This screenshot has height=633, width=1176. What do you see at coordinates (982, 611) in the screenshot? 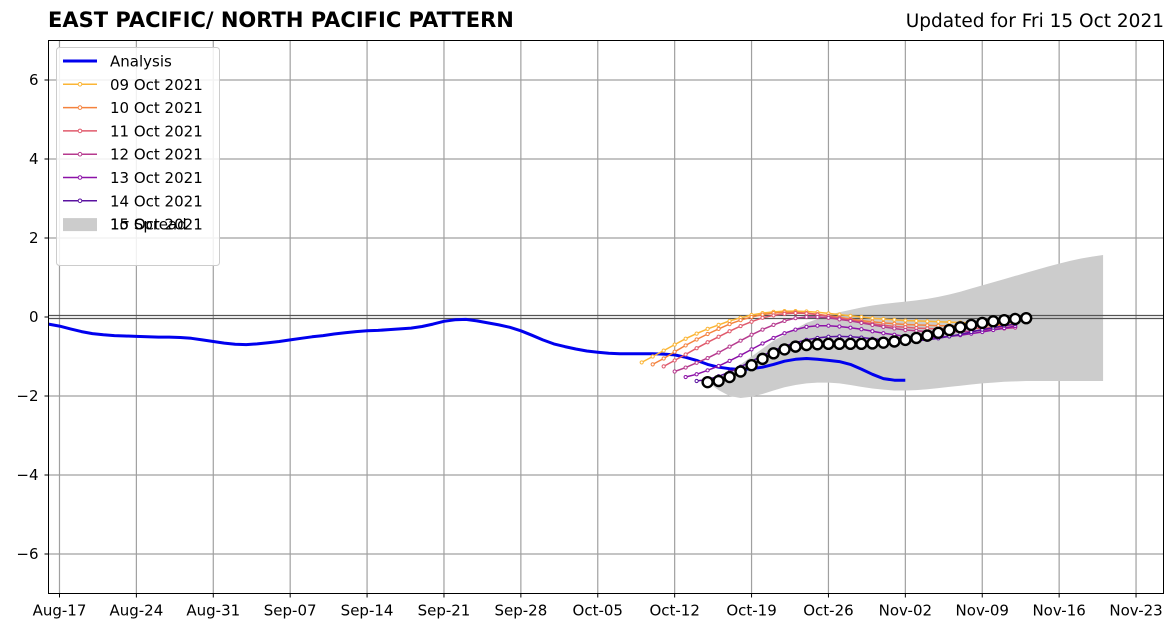
I see `x-tick-label: Nov-09` at bounding box center [982, 611].